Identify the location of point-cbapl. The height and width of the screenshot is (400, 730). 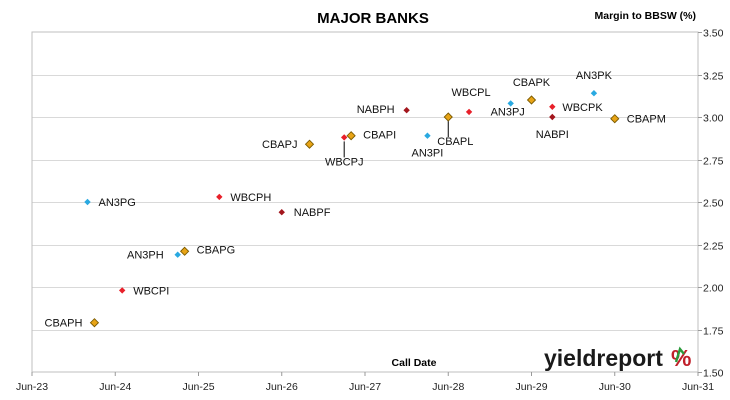
(448, 117).